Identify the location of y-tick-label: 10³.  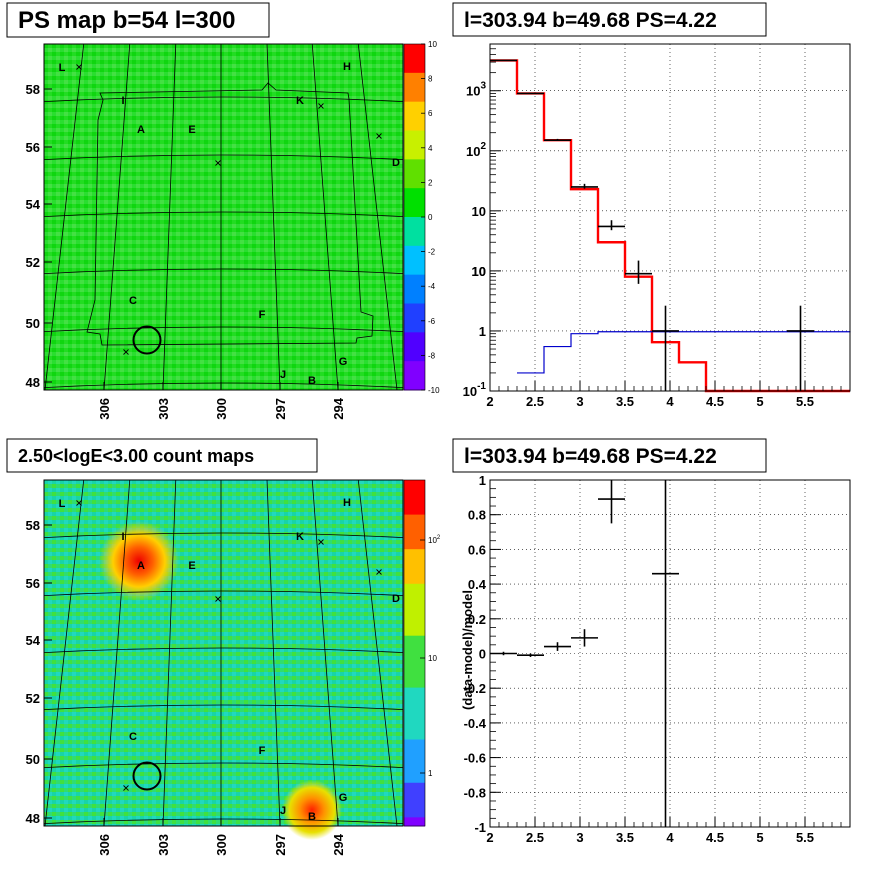
(476, 90).